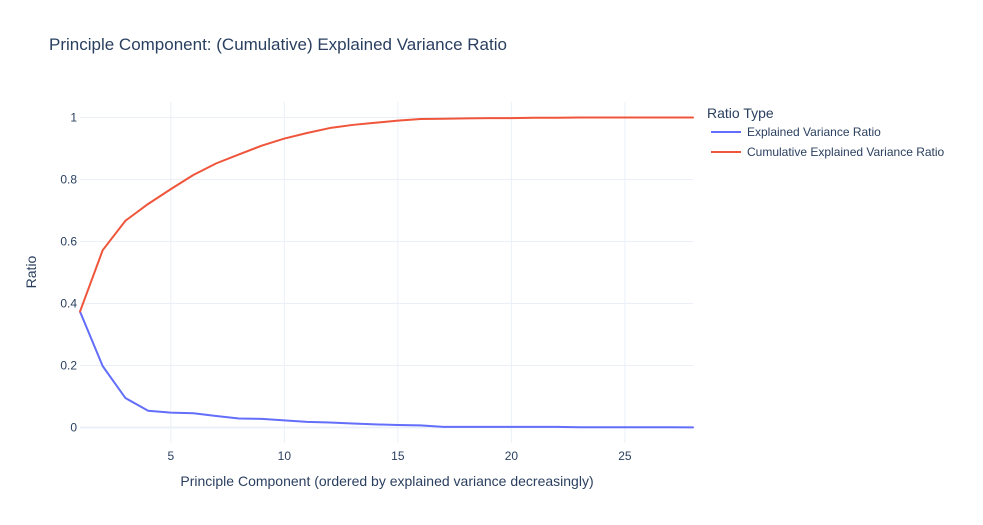 This screenshot has height=525, width=983. What do you see at coordinates (73, 428) in the screenshot?
I see `y-tick-label: 0` at bounding box center [73, 428].